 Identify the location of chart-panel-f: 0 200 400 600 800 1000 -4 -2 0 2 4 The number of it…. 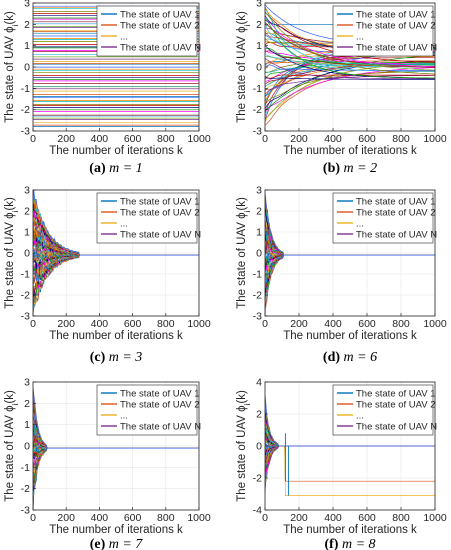
(341, 463).